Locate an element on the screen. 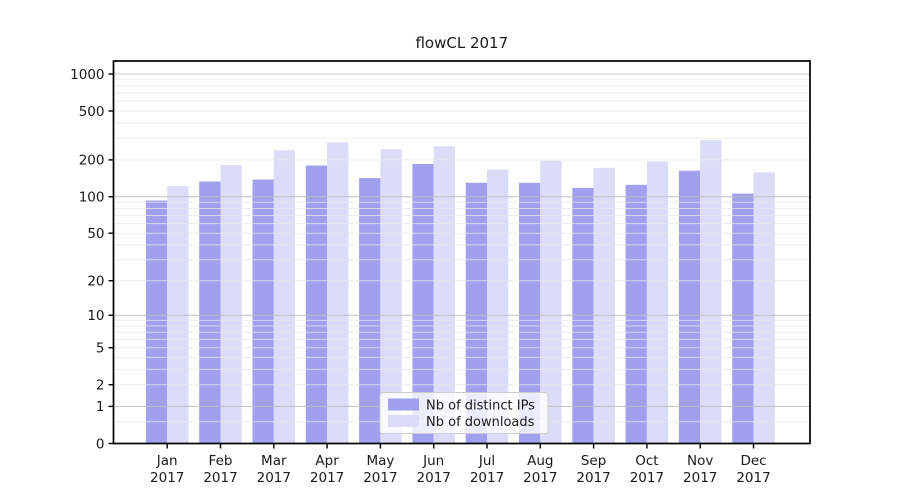 Image resolution: width=900 pixels, height=500 pixels. y-axis-tick-label: 0 is located at coordinates (100, 444).